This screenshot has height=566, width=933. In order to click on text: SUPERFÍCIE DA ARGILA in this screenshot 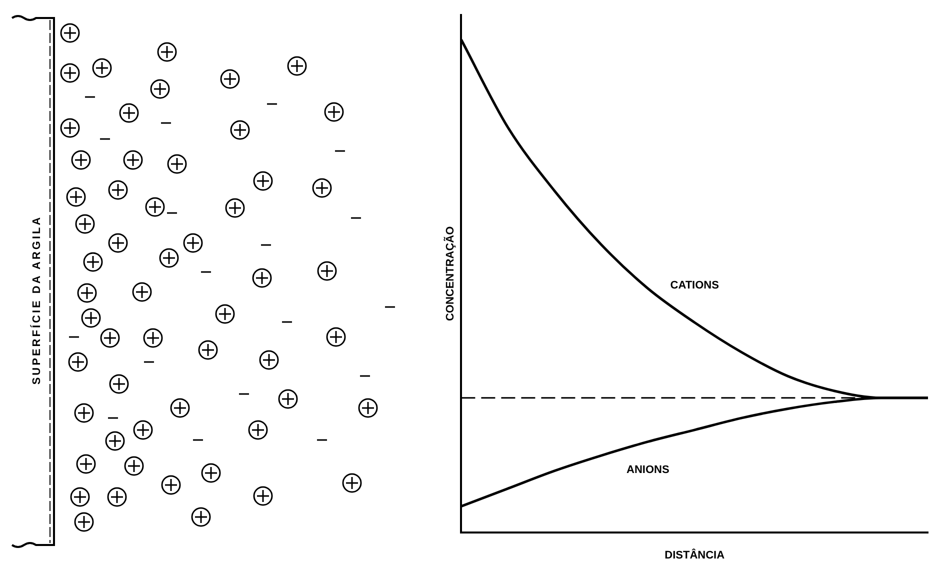, I will do `click(36, 300)`.